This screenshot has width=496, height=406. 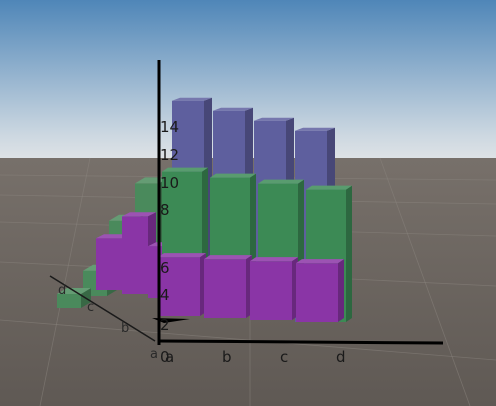 What do you see at coordinates (165, 295) in the screenshot?
I see `y-tick-label: 4` at bounding box center [165, 295].